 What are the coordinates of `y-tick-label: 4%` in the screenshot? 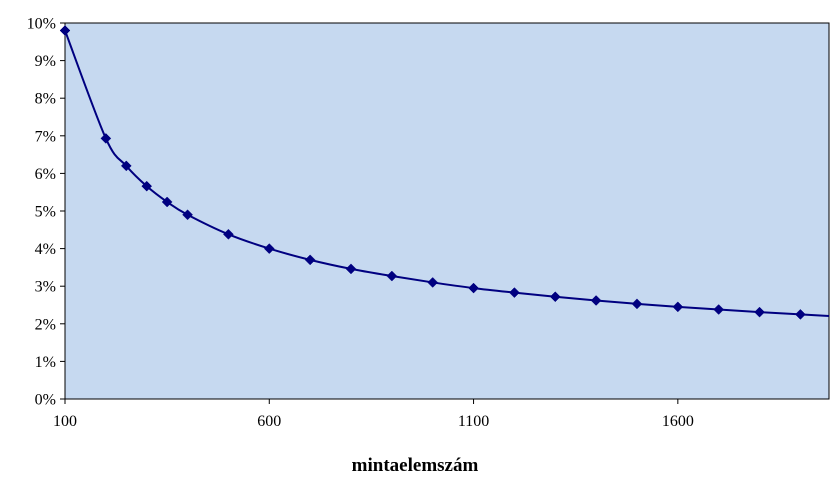 It's located at (45, 249).